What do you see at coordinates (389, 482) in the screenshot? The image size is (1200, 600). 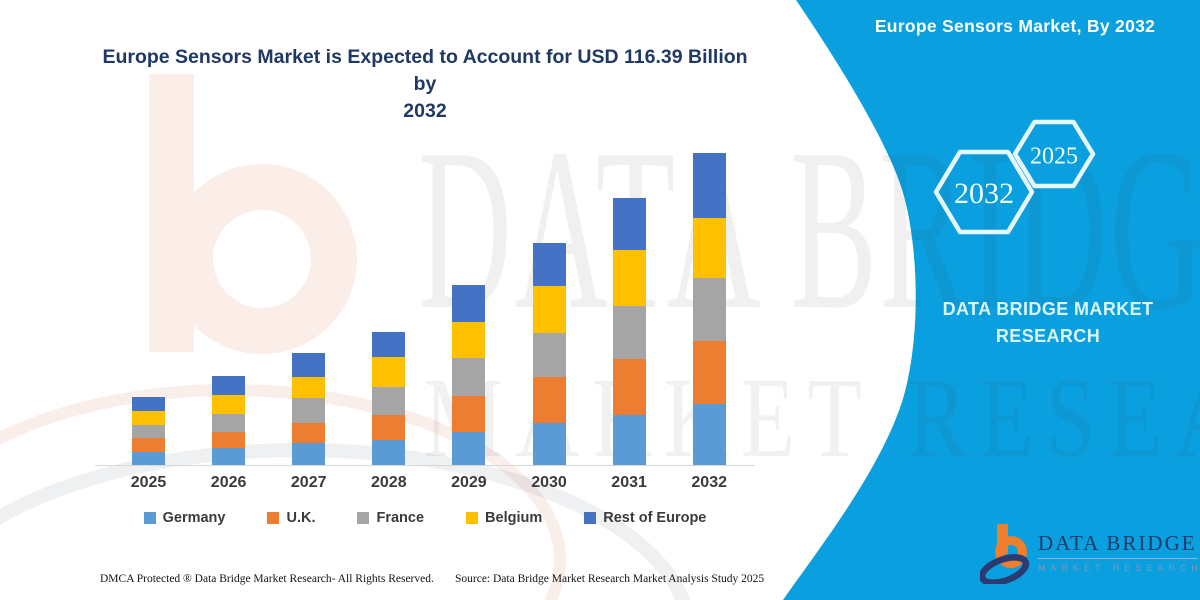 I see `x-axis-label-2028: 2028` at bounding box center [389, 482].